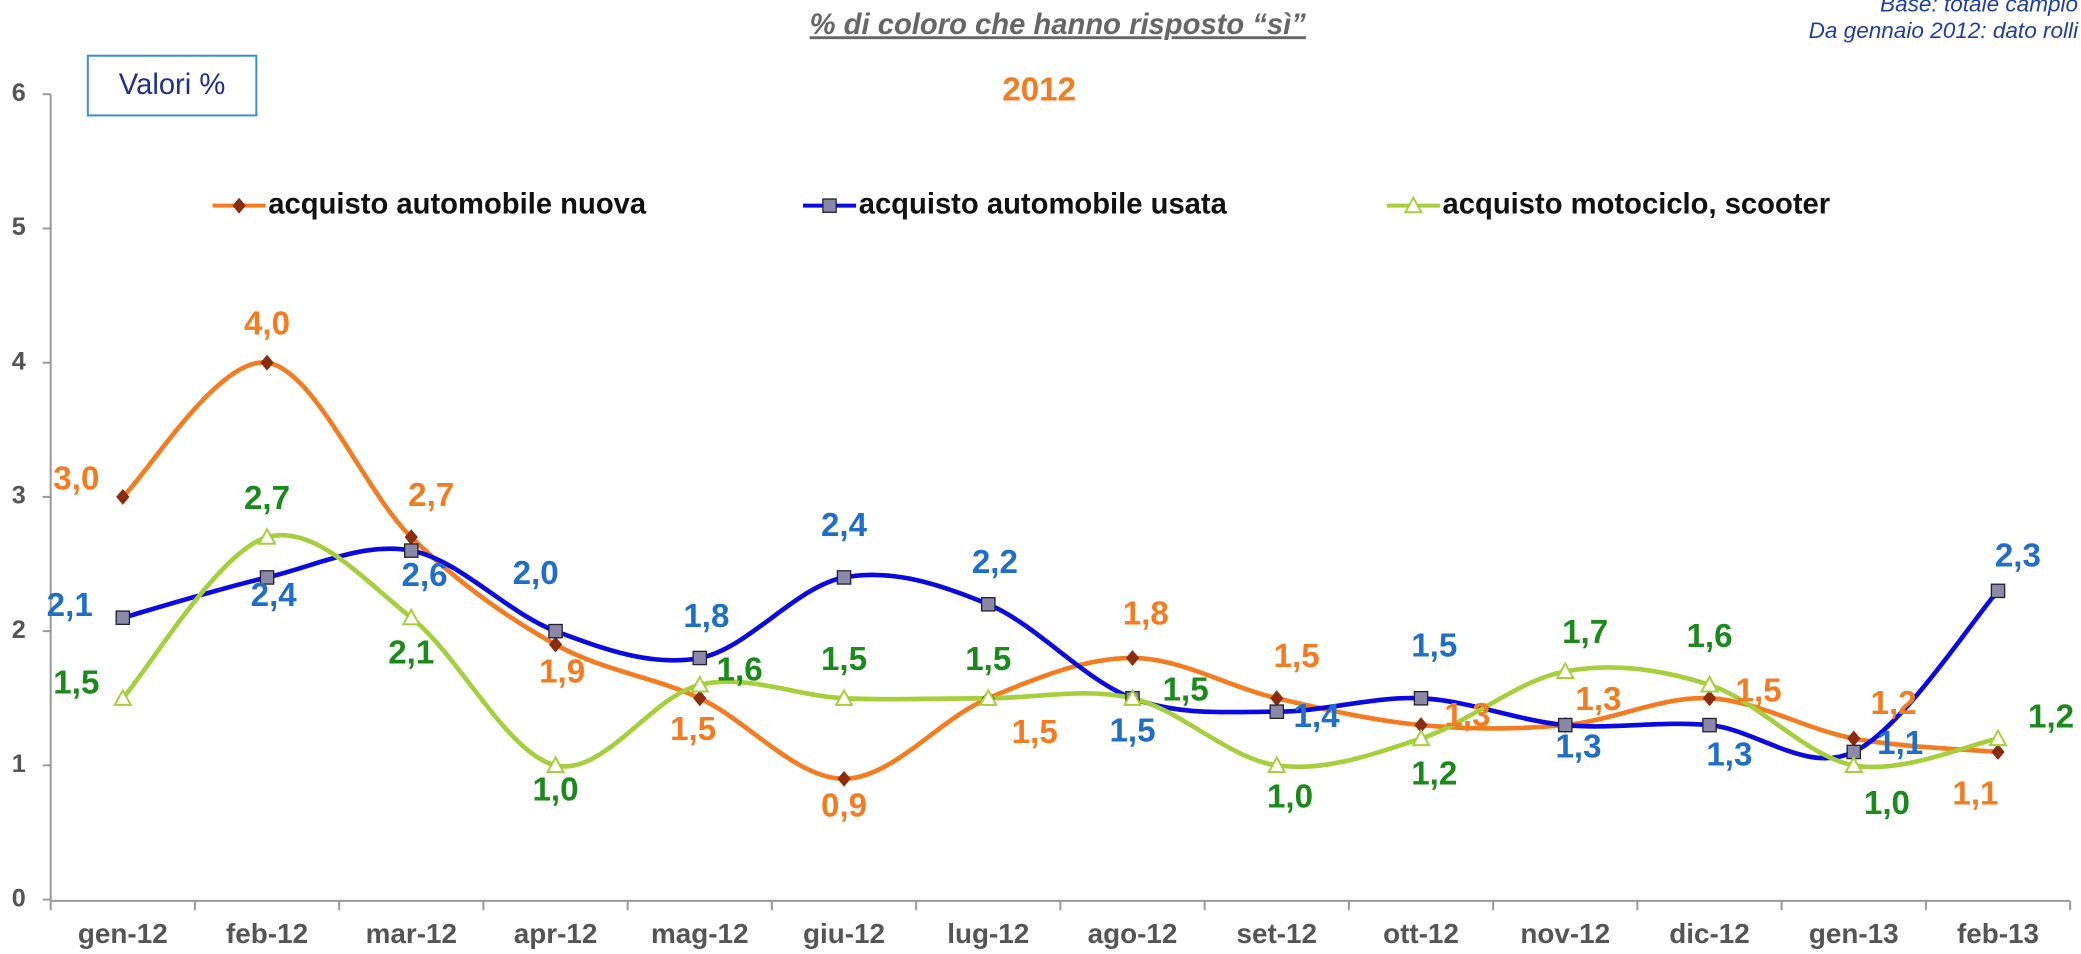 The height and width of the screenshot is (954, 2081). Describe the element at coordinates (123, 933) in the screenshot. I see `x-tick-label: gen-12` at that location.